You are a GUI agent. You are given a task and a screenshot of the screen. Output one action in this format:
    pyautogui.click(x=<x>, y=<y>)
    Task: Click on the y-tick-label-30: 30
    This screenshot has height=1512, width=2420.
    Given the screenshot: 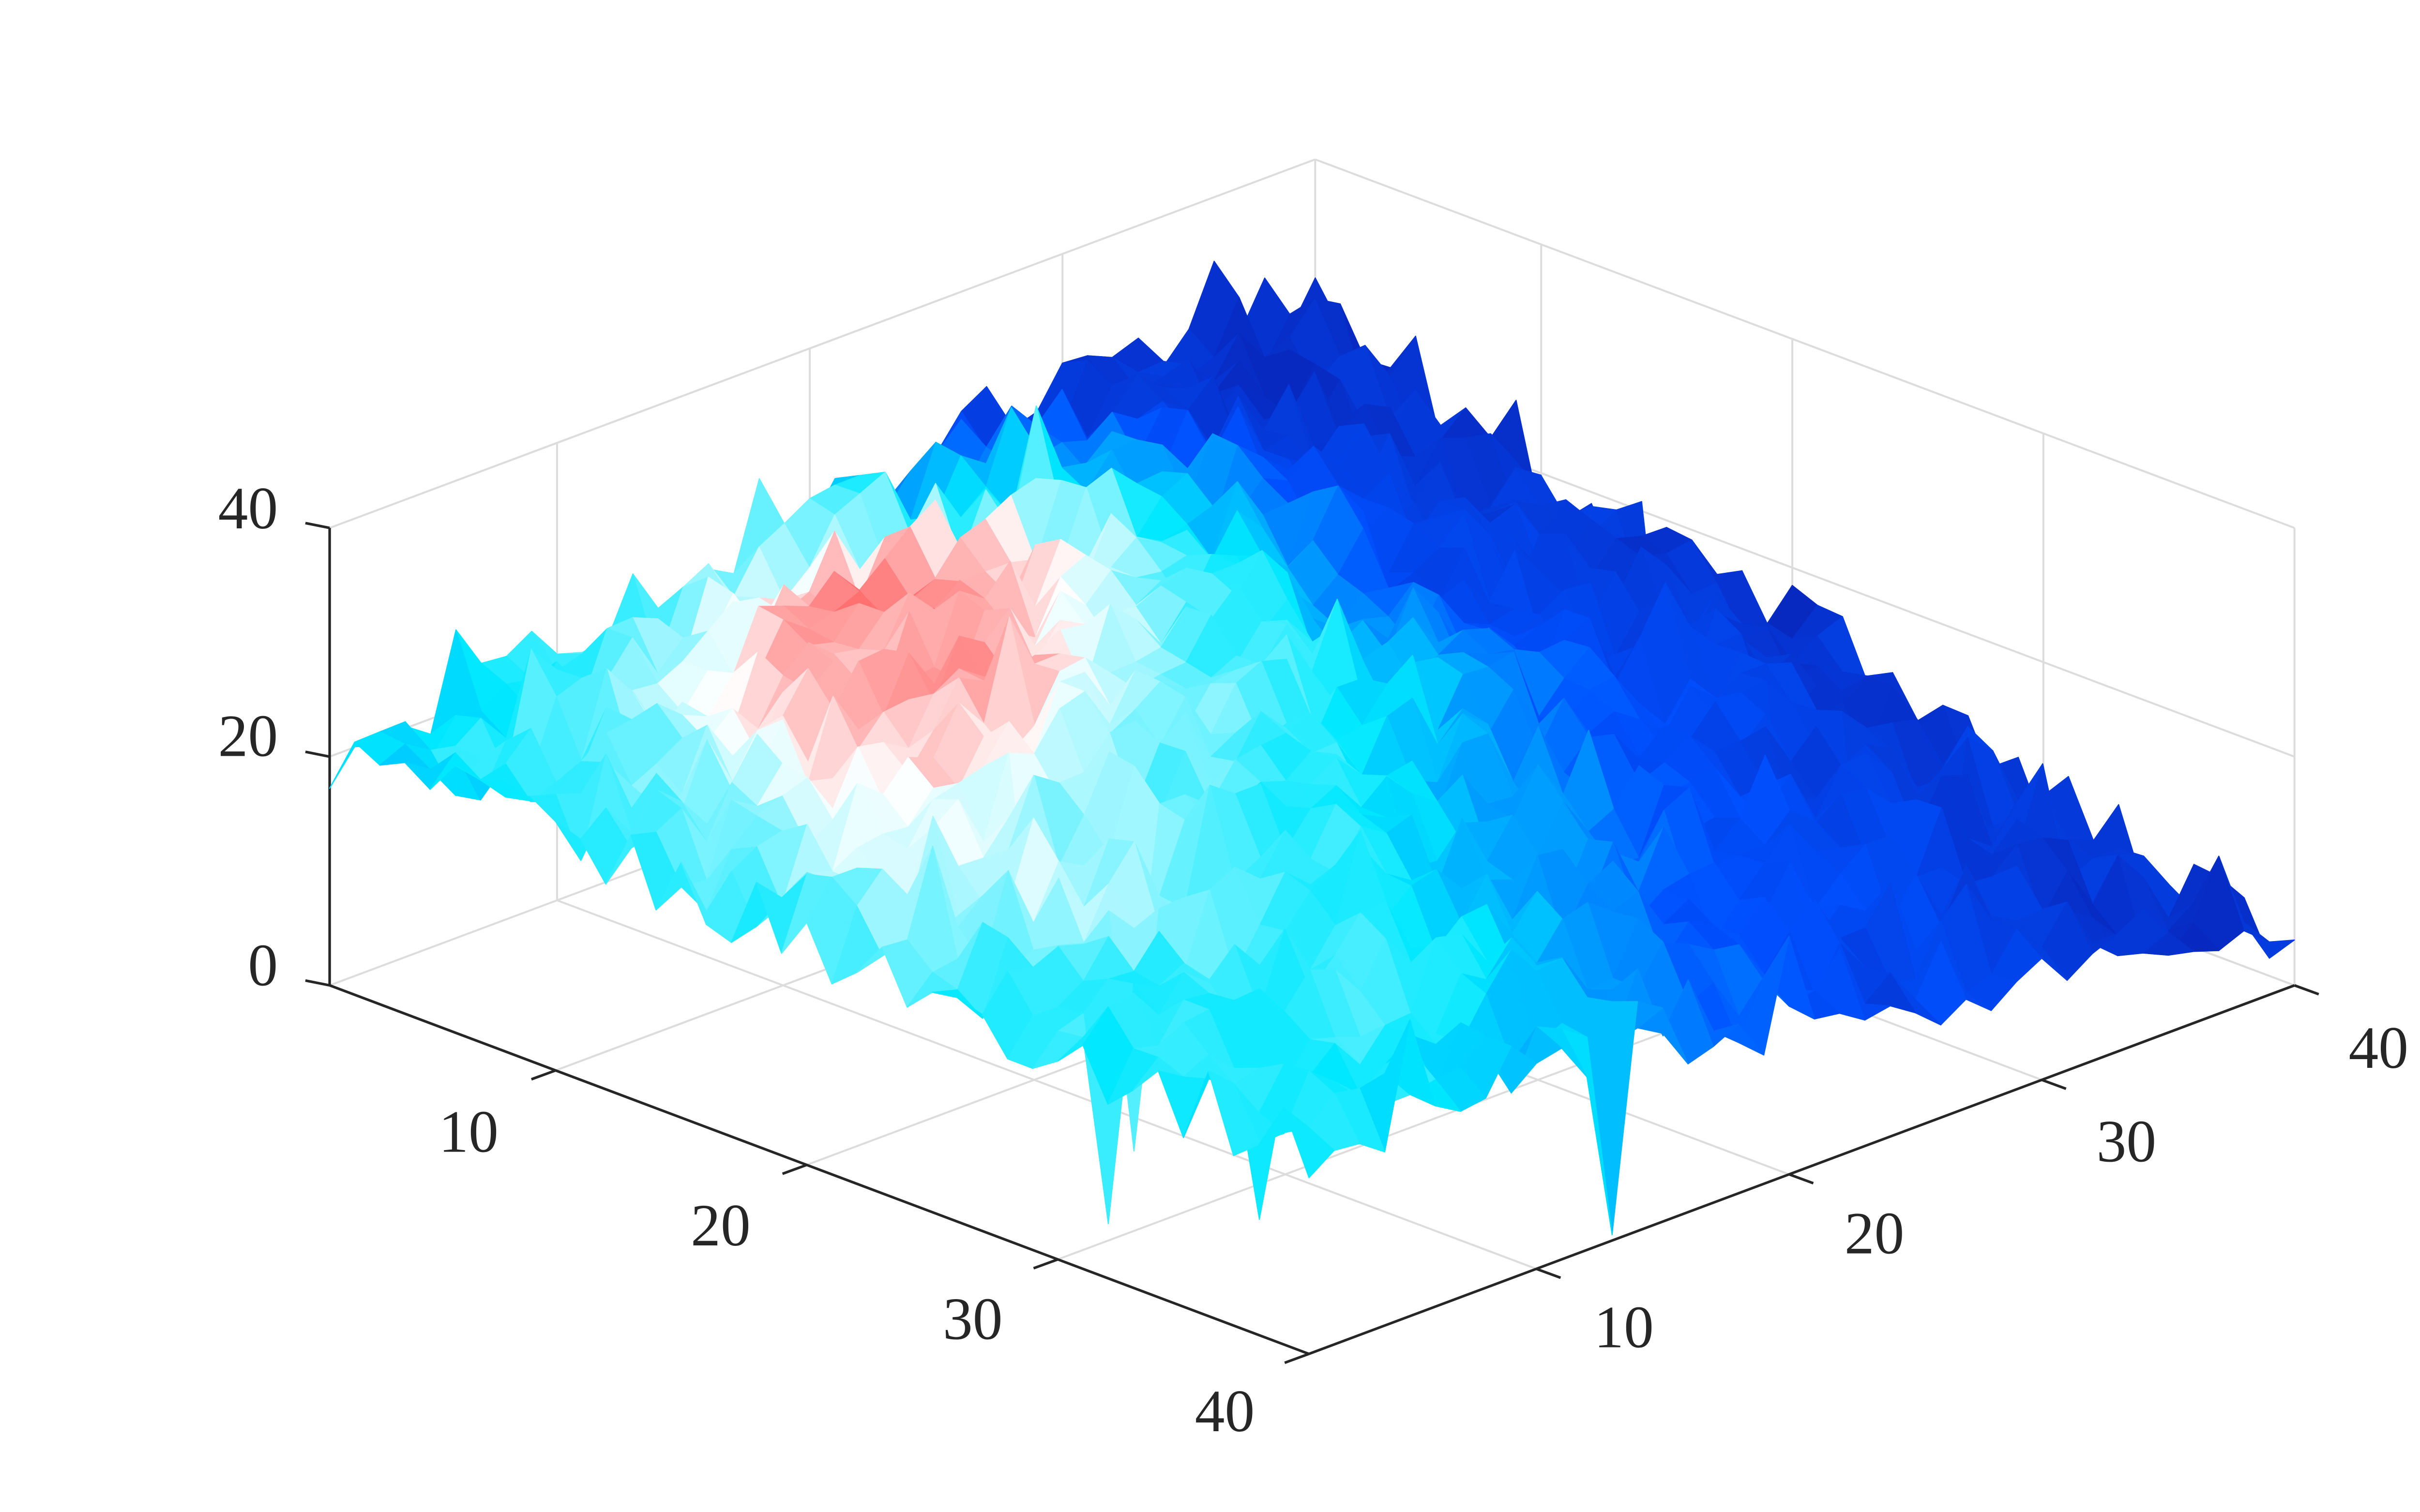 What is the action you would take?
    pyautogui.click(x=2127, y=1141)
    